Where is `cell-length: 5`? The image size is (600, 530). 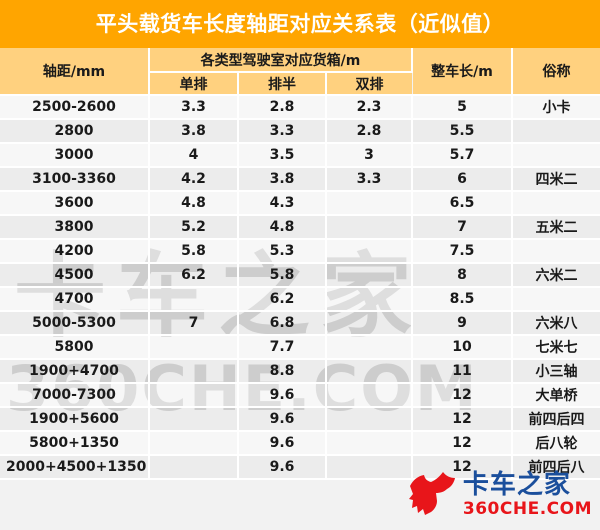
cell-length: 5 is located at coordinates (463, 107).